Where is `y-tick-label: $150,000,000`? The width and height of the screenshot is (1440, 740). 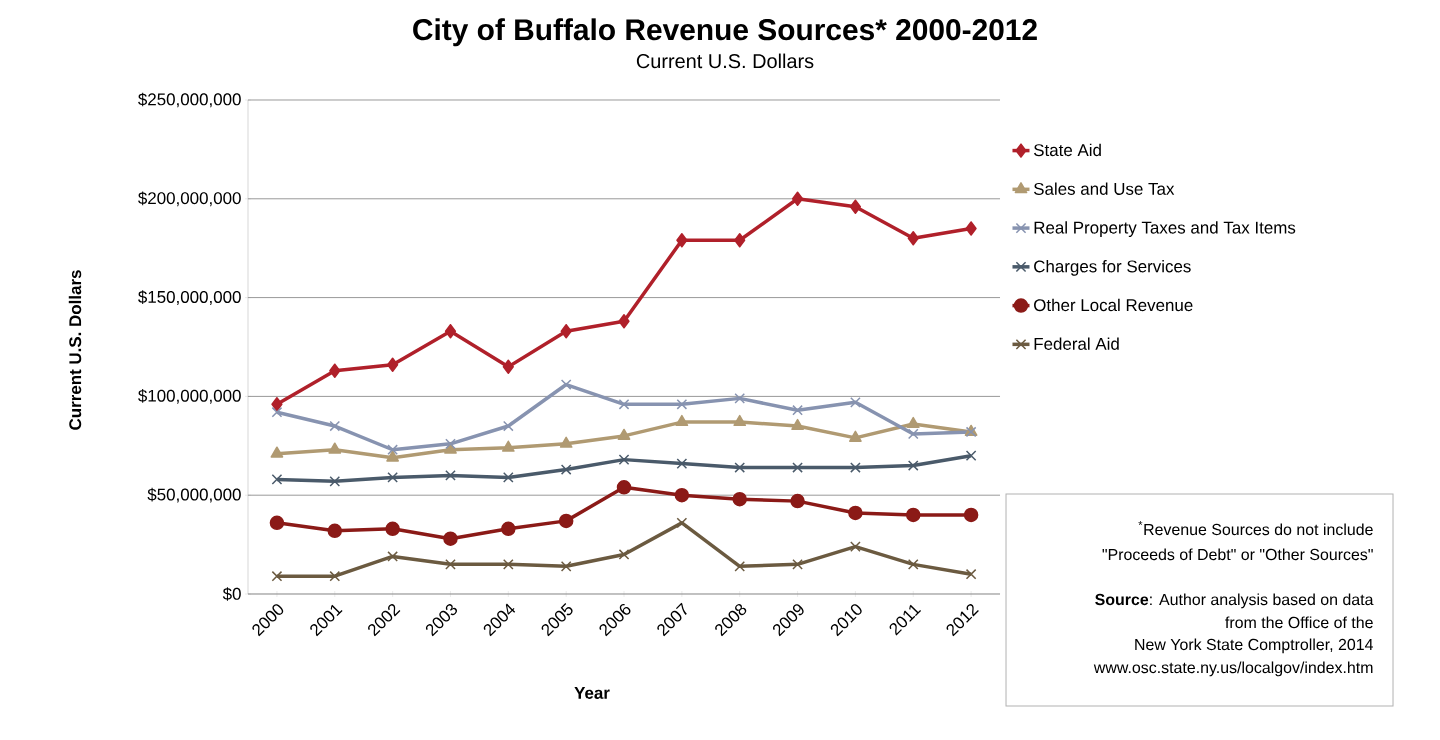
y-tick-label: $150,000,000 is located at coordinates (189, 297).